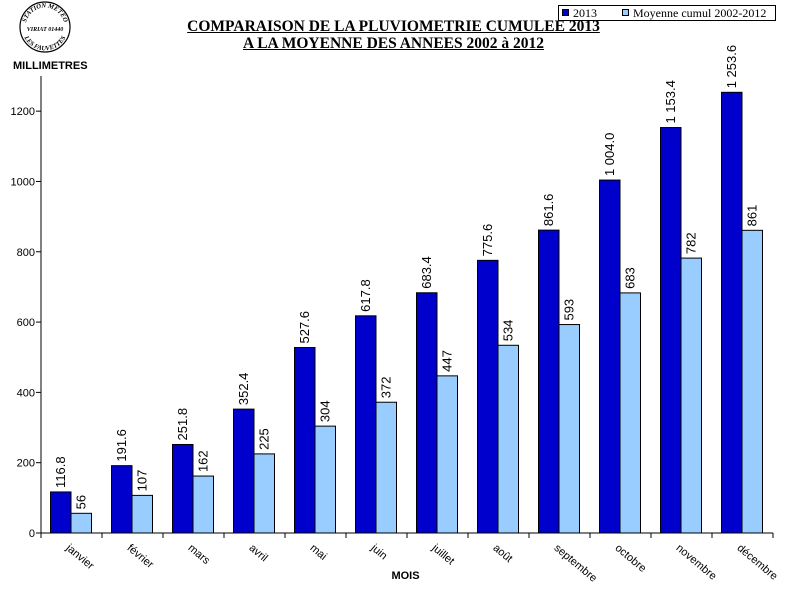 The image size is (796, 600). I want to click on data-label-series-2-month-4: 225, so click(264, 439).